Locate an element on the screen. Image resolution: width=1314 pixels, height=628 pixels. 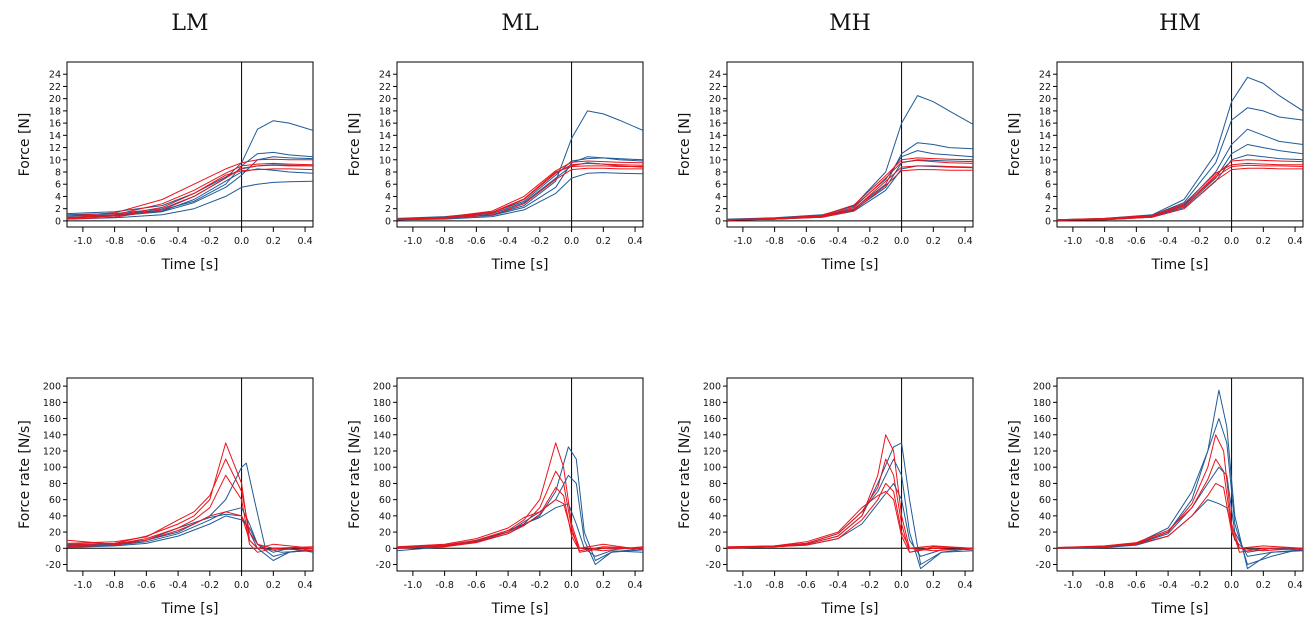
y-tick-label: 140 is located at coordinates (1042, 435).